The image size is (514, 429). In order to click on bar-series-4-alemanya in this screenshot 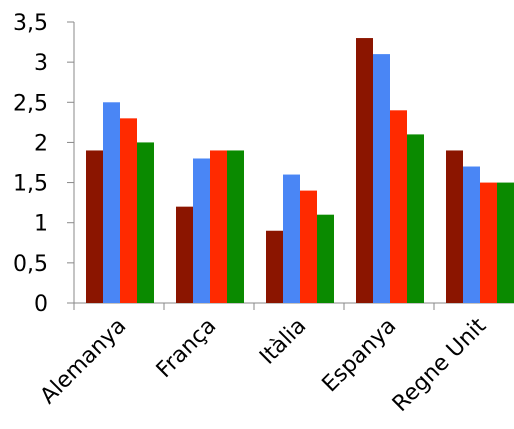, I will do `click(145, 222)`.